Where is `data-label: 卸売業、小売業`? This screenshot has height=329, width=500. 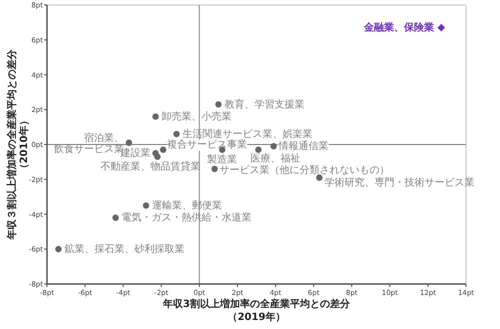 data-label: 卸売業、小売業 is located at coordinates (197, 116).